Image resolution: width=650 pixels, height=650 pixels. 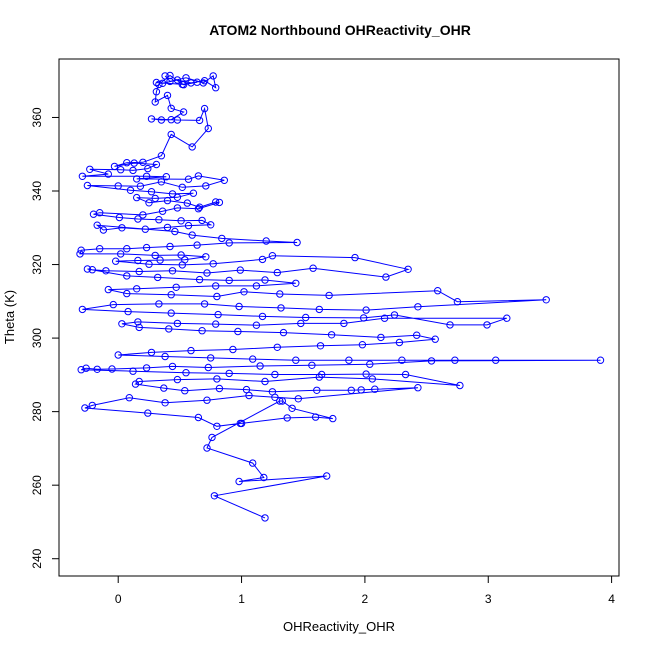 What do you see at coordinates (37, 338) in the screenshot?
I see `y-tick-label: 300` at bounding box center [37, 338].